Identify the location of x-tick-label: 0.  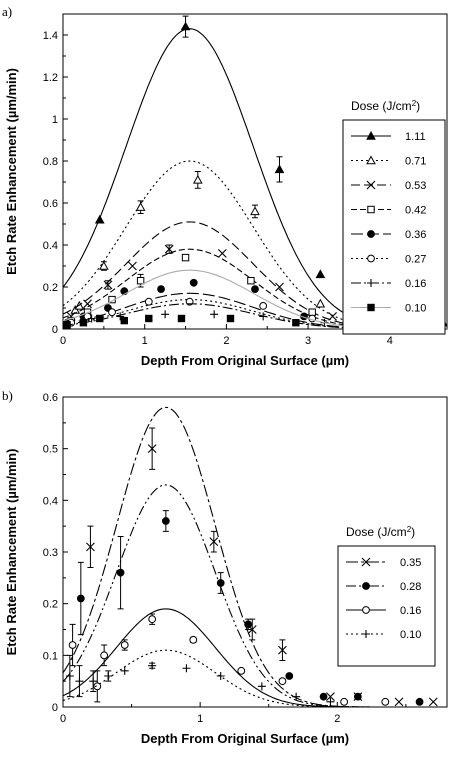
(63, 341).